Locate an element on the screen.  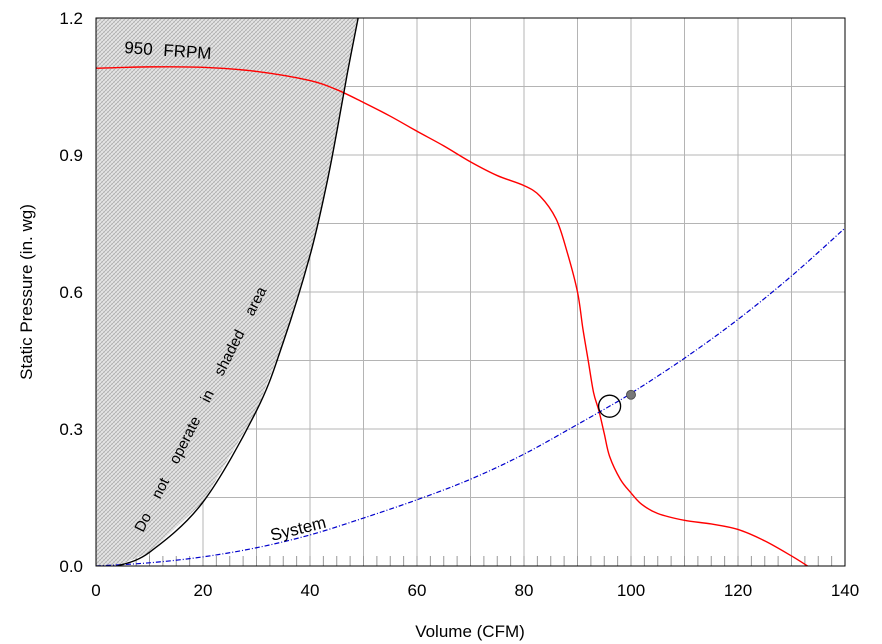
markers is located at coordinates (616, 403).